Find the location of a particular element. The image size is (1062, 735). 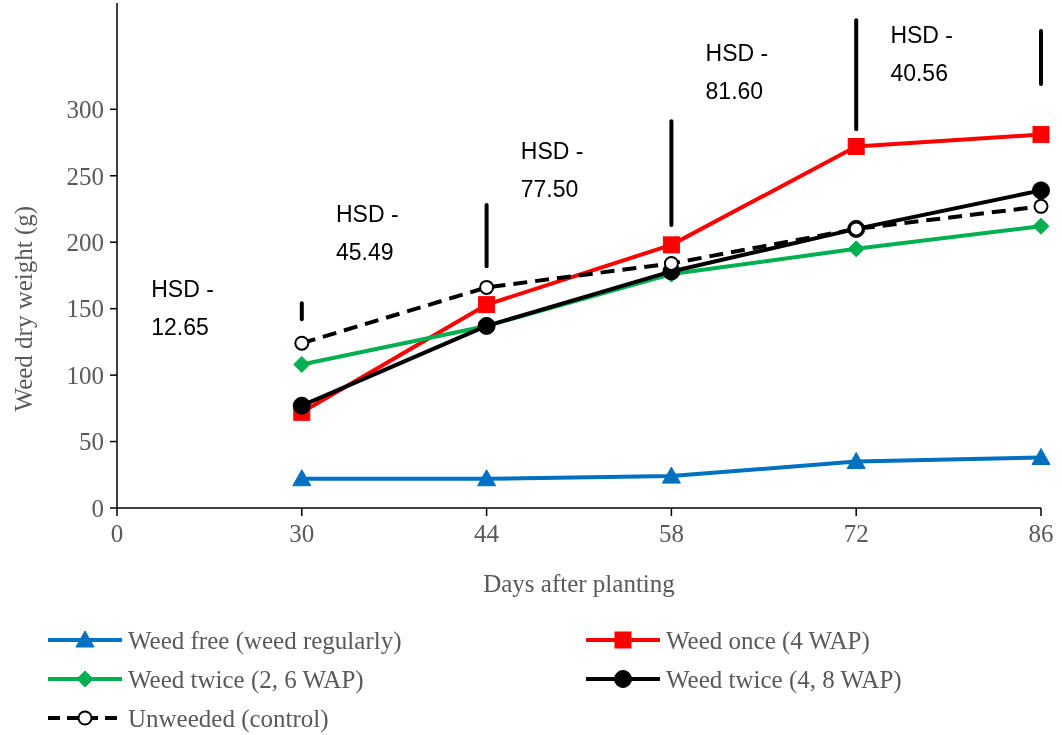

y-tick-label: 250 is located at coordinates (85, 176).